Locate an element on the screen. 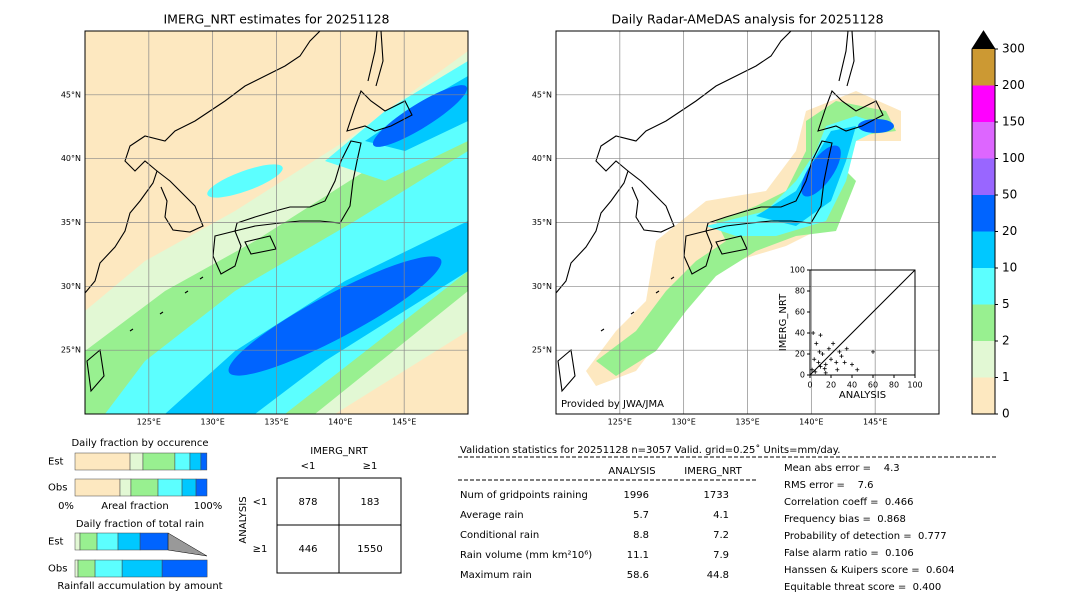  x-tick-label: 100 is located at coordinates (914, 385).